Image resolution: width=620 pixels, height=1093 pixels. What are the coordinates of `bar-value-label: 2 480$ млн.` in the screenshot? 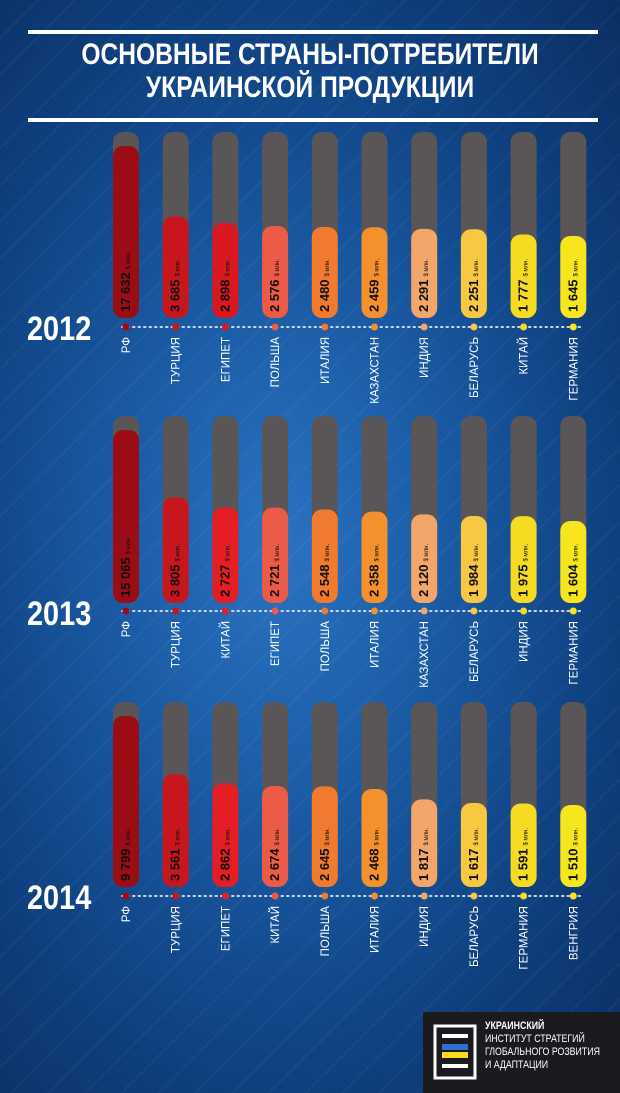 It's located at (324, 285).